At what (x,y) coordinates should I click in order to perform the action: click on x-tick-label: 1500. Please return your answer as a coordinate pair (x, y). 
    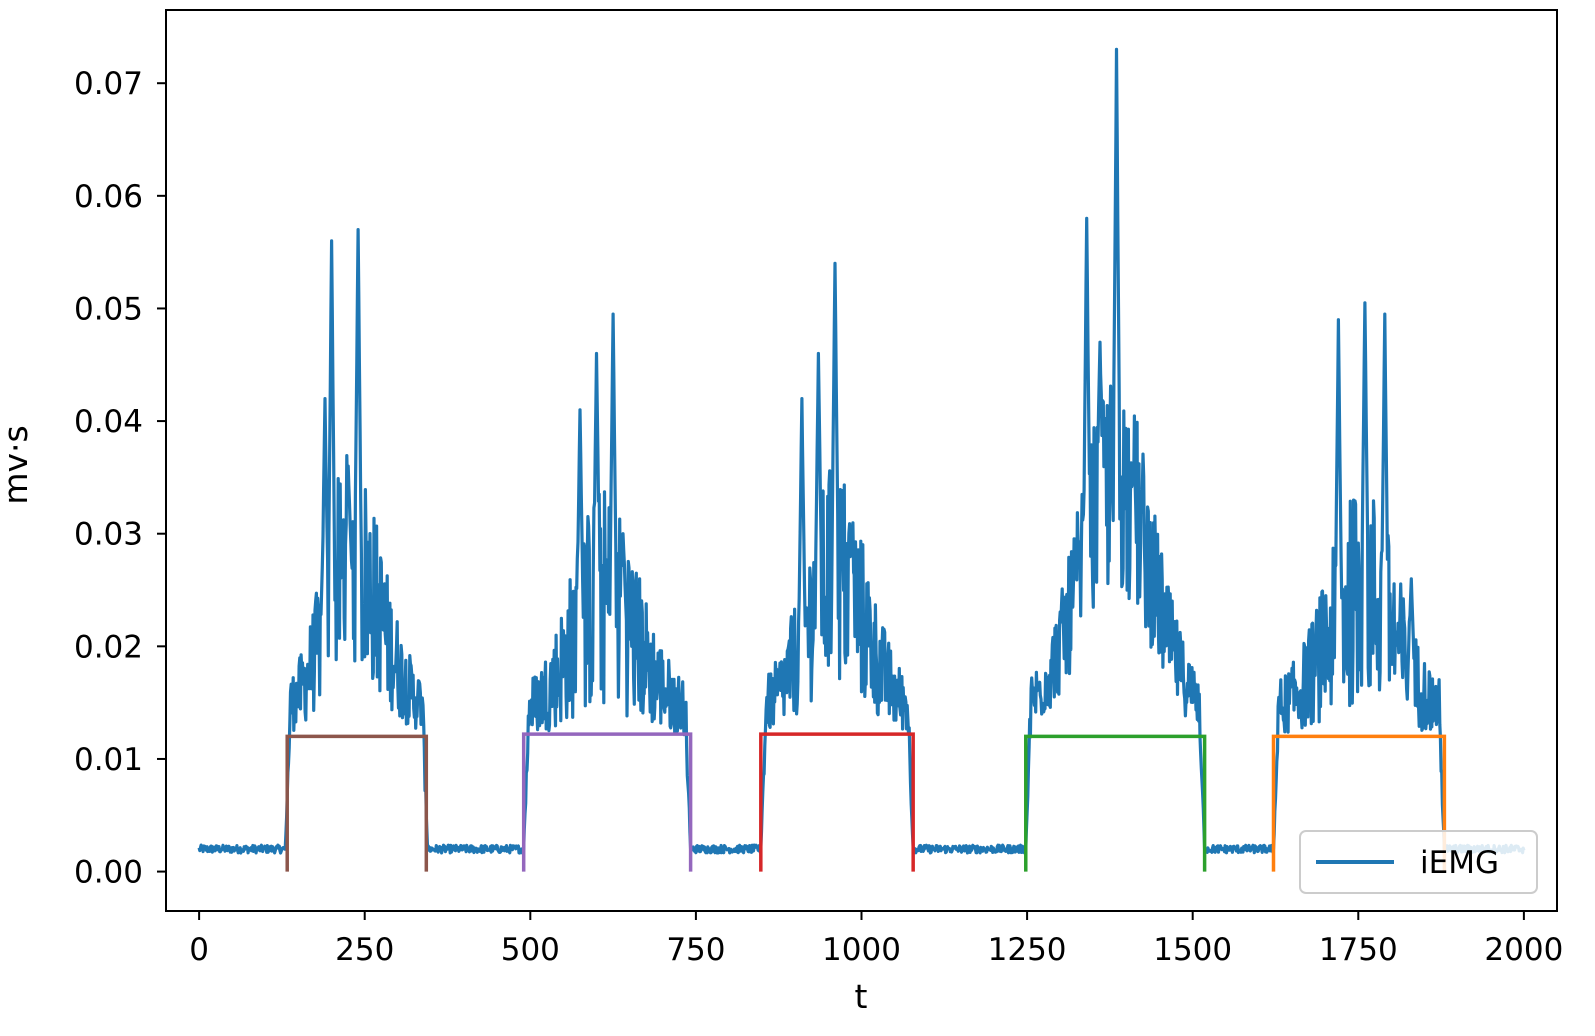
    Looking at the image, I should click on (1192, 950).